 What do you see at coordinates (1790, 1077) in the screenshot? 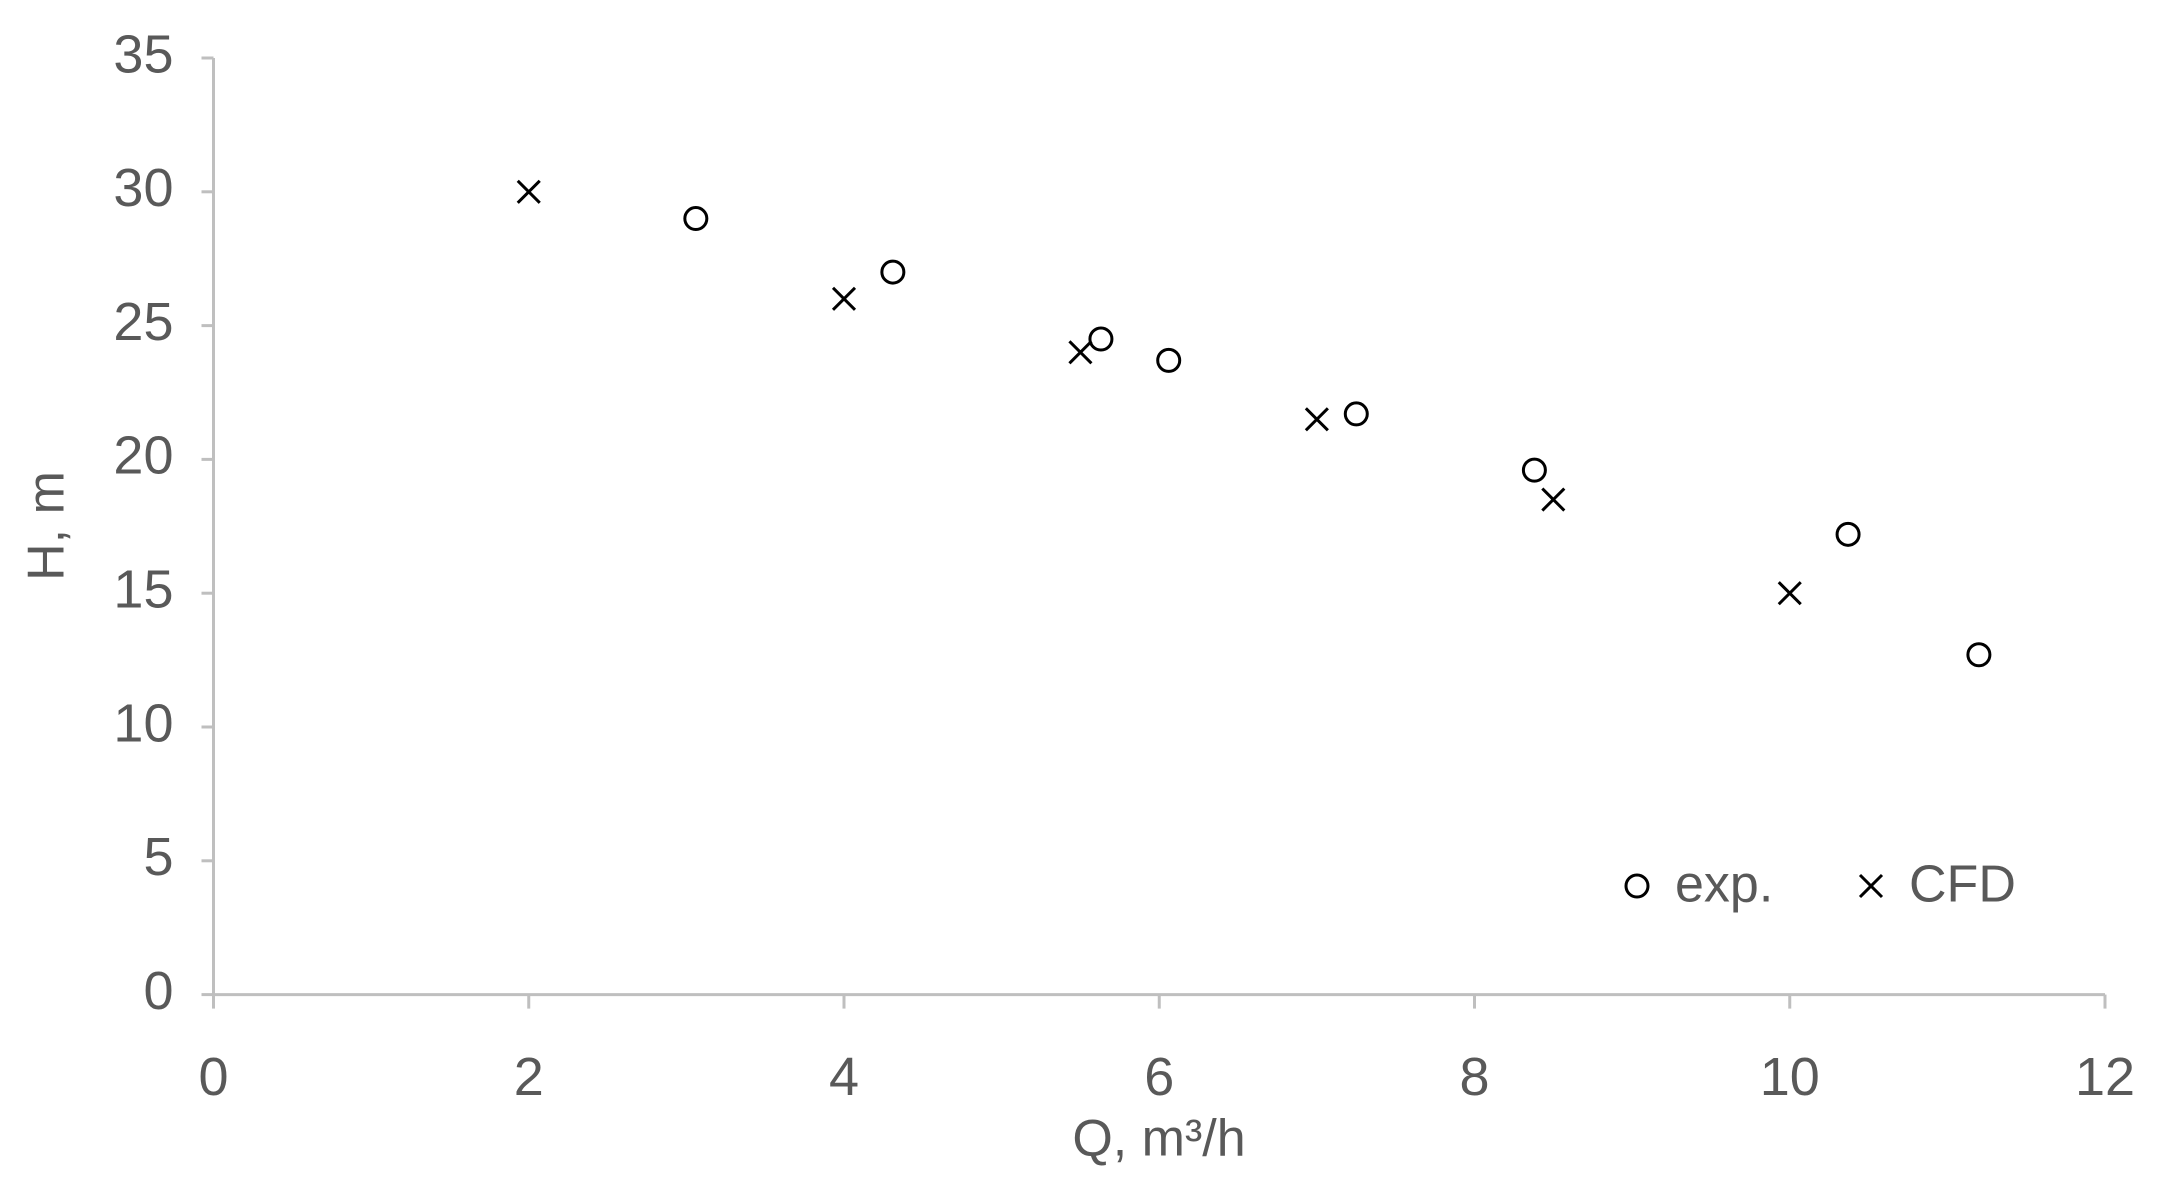
I see `x-tick-label: 10` at bounding box center [1790, 1077].